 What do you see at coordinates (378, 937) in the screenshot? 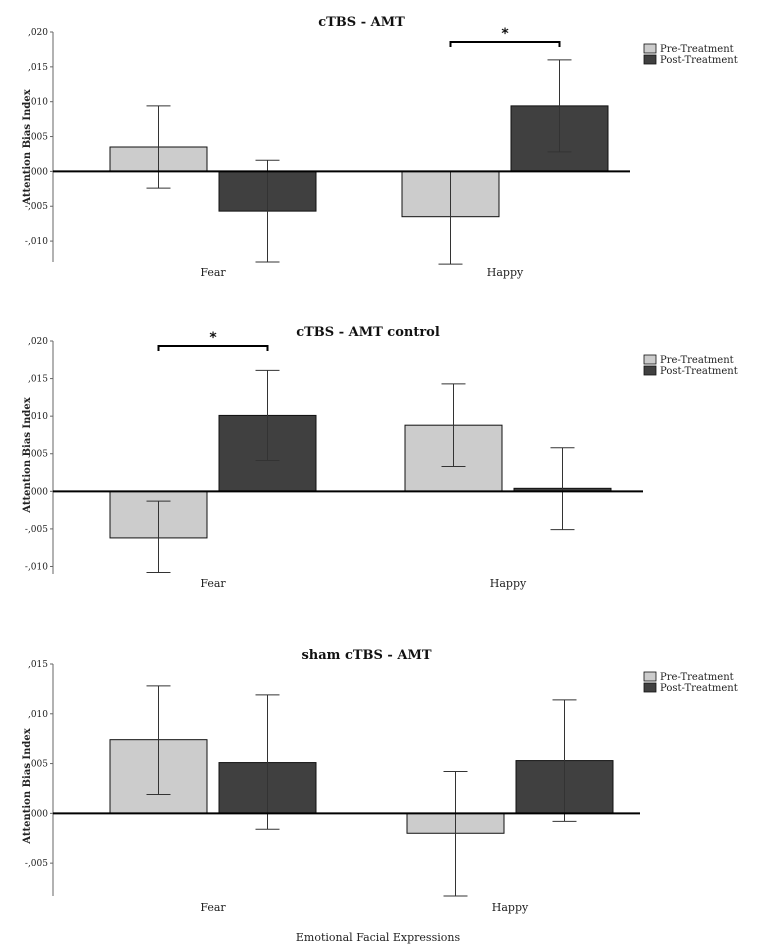
I see `x-axis-label: Emotional Facial Expressions` at bounding box center [378, 937].